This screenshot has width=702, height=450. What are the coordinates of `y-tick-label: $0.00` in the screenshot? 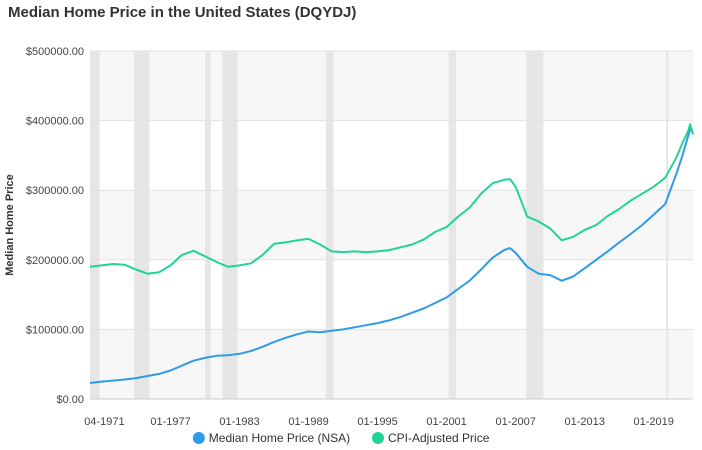 It's located at (70, 400).